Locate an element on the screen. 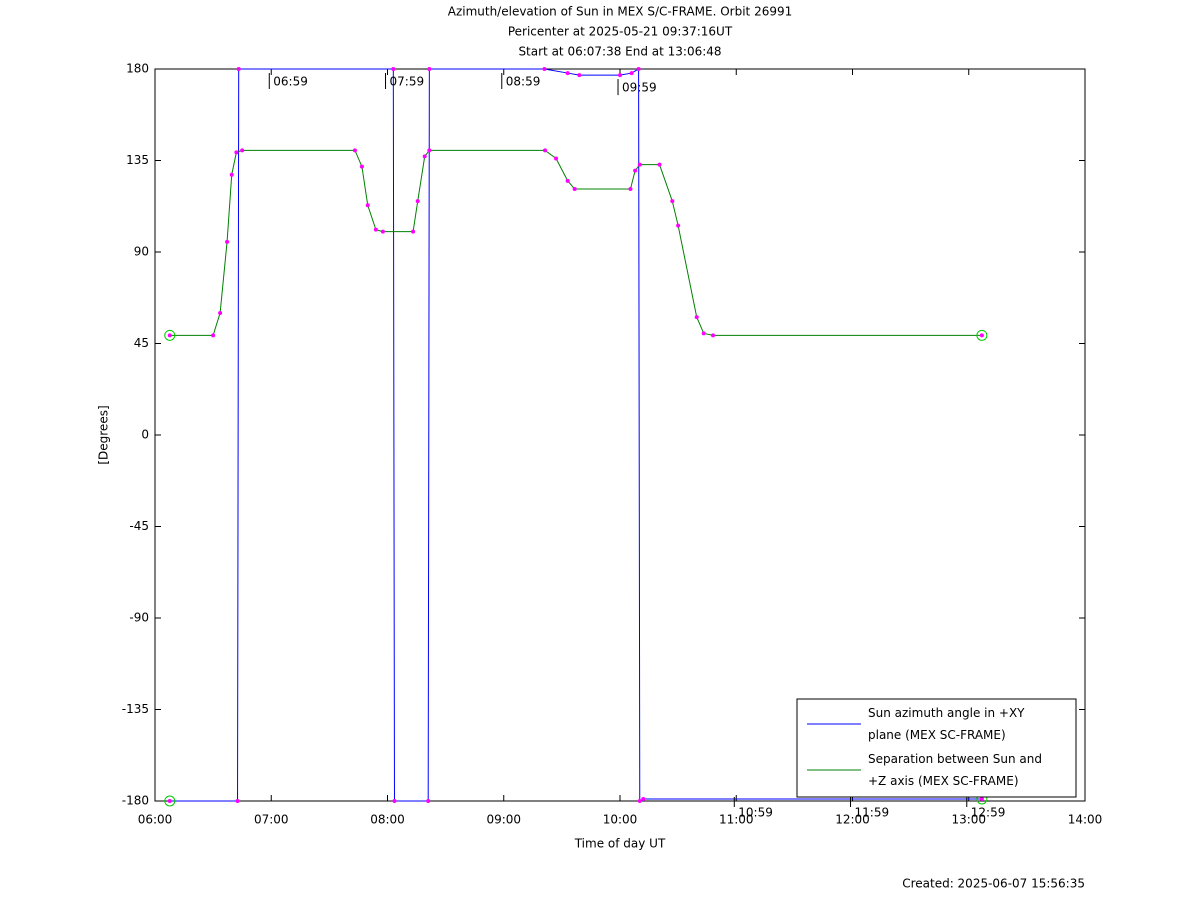 This screenshot has height=905, width=1200. annotation-label: 06:59 is located at coordinates (290, 82).